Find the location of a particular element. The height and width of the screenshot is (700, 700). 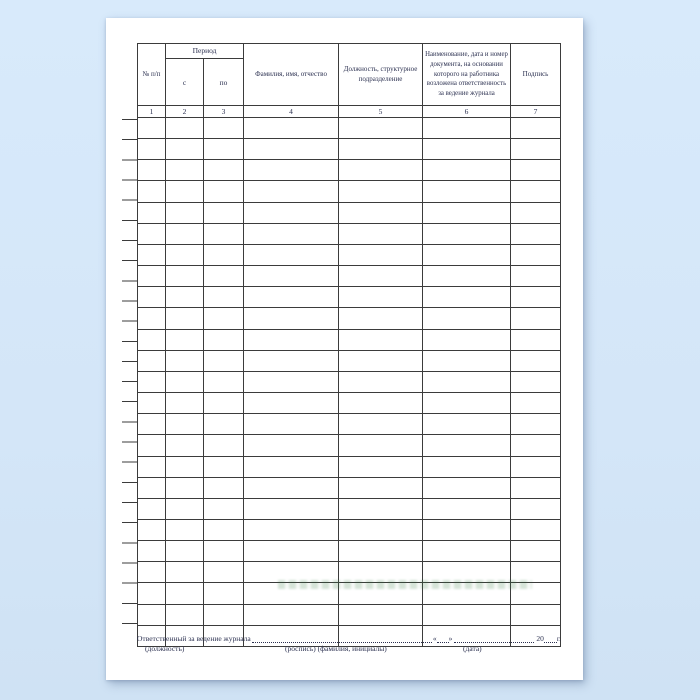

year-prefix: 20 is located at coordinates (540, 638).